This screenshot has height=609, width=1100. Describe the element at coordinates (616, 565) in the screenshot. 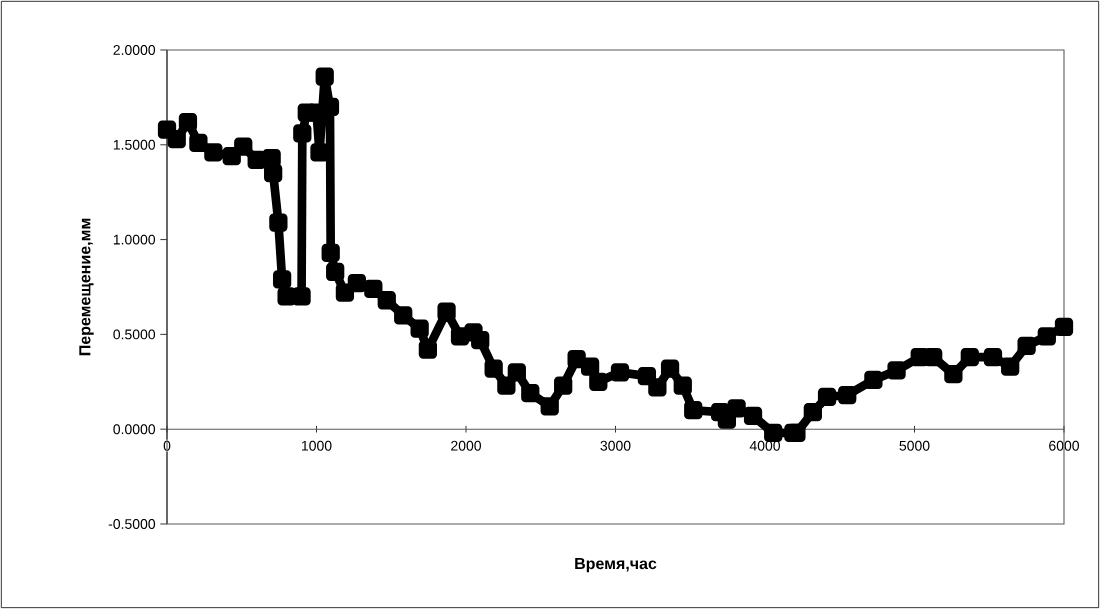

I see `x-axis-title: Время,час` at that location.